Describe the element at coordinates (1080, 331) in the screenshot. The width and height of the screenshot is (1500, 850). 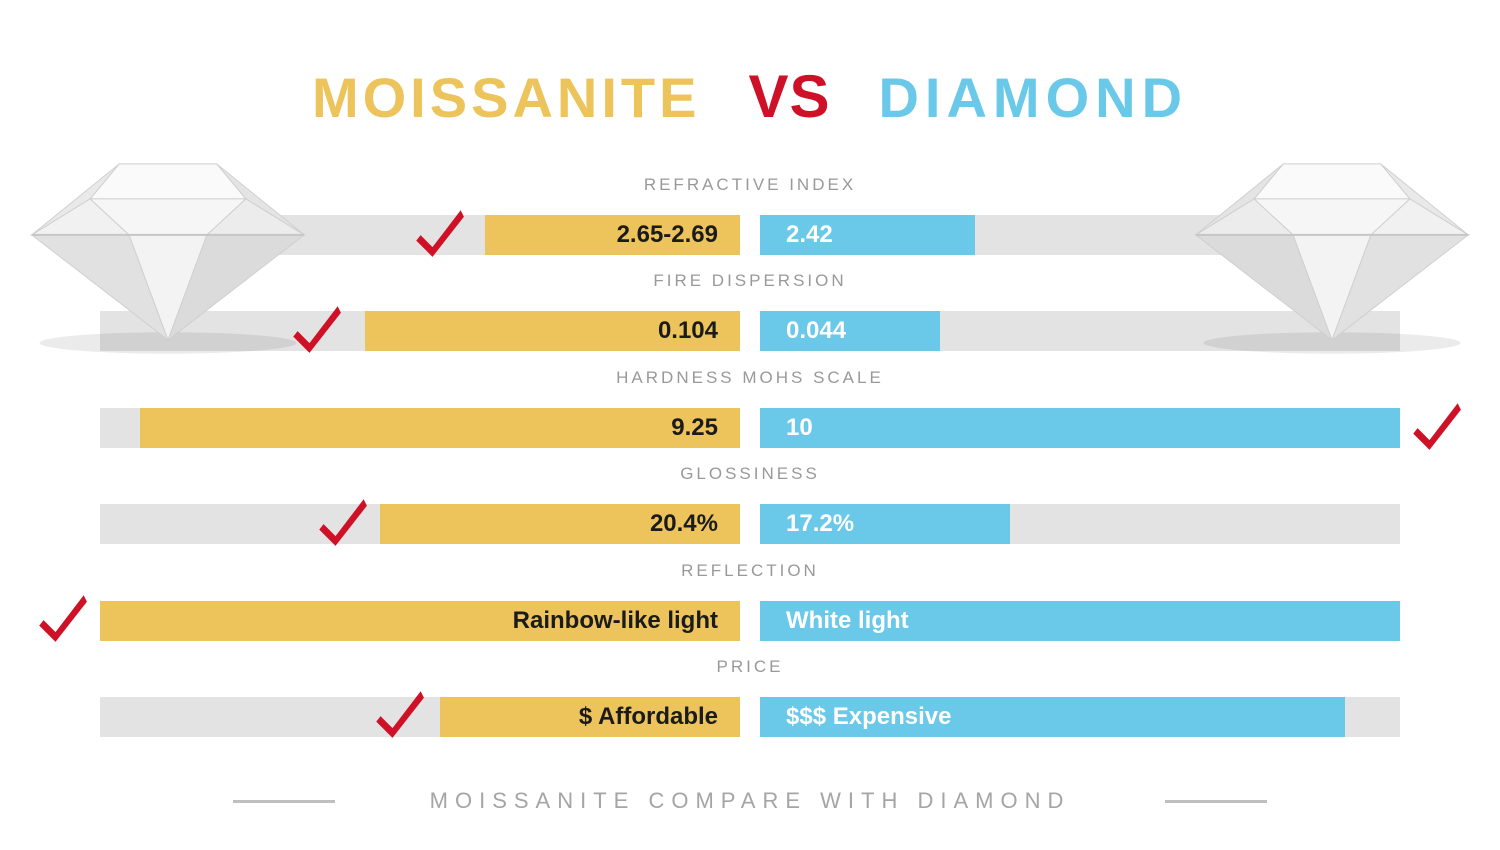
I see `diamond-track: 0.044` at that location.